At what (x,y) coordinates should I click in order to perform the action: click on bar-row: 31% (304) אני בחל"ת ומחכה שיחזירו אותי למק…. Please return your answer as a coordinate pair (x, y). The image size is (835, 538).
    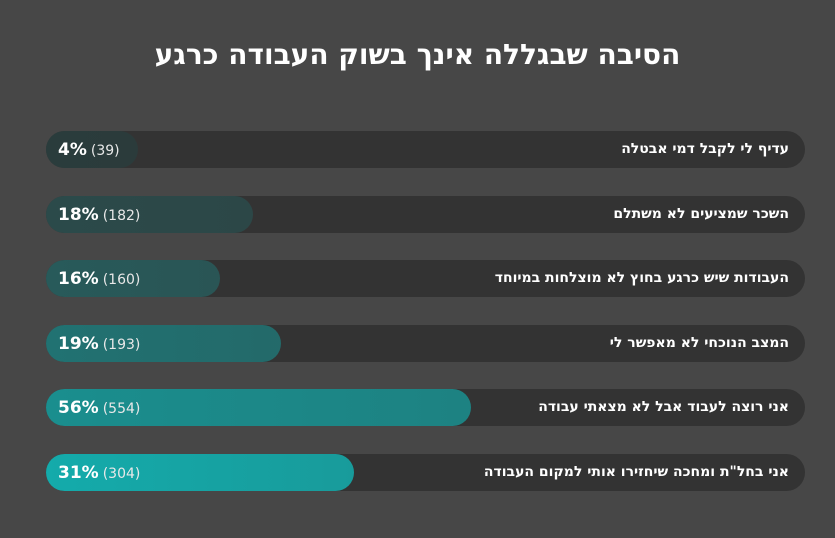
    Looking at the image, I should click on (425, 472).